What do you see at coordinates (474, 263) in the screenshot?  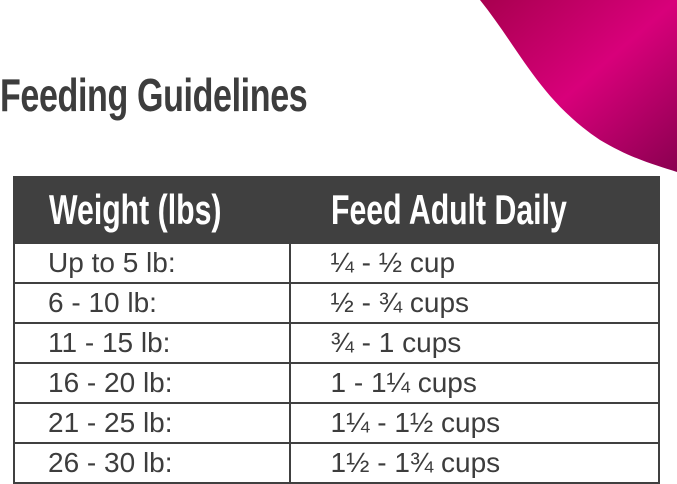 I see `amount-cell: ¼ - ½ cup` at bounding box center [474, 263].